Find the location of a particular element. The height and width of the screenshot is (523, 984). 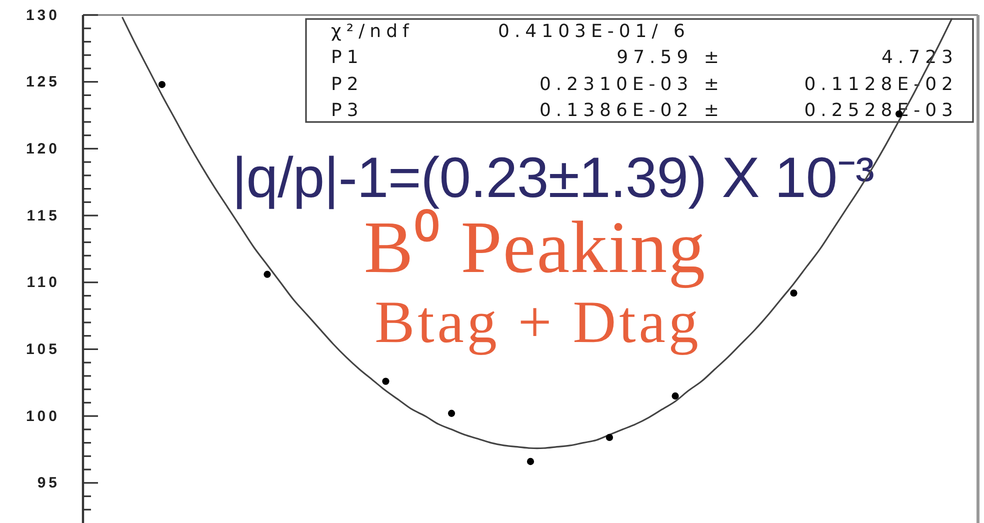

y-tick-label: 130 is located at coordinates (43, 15).